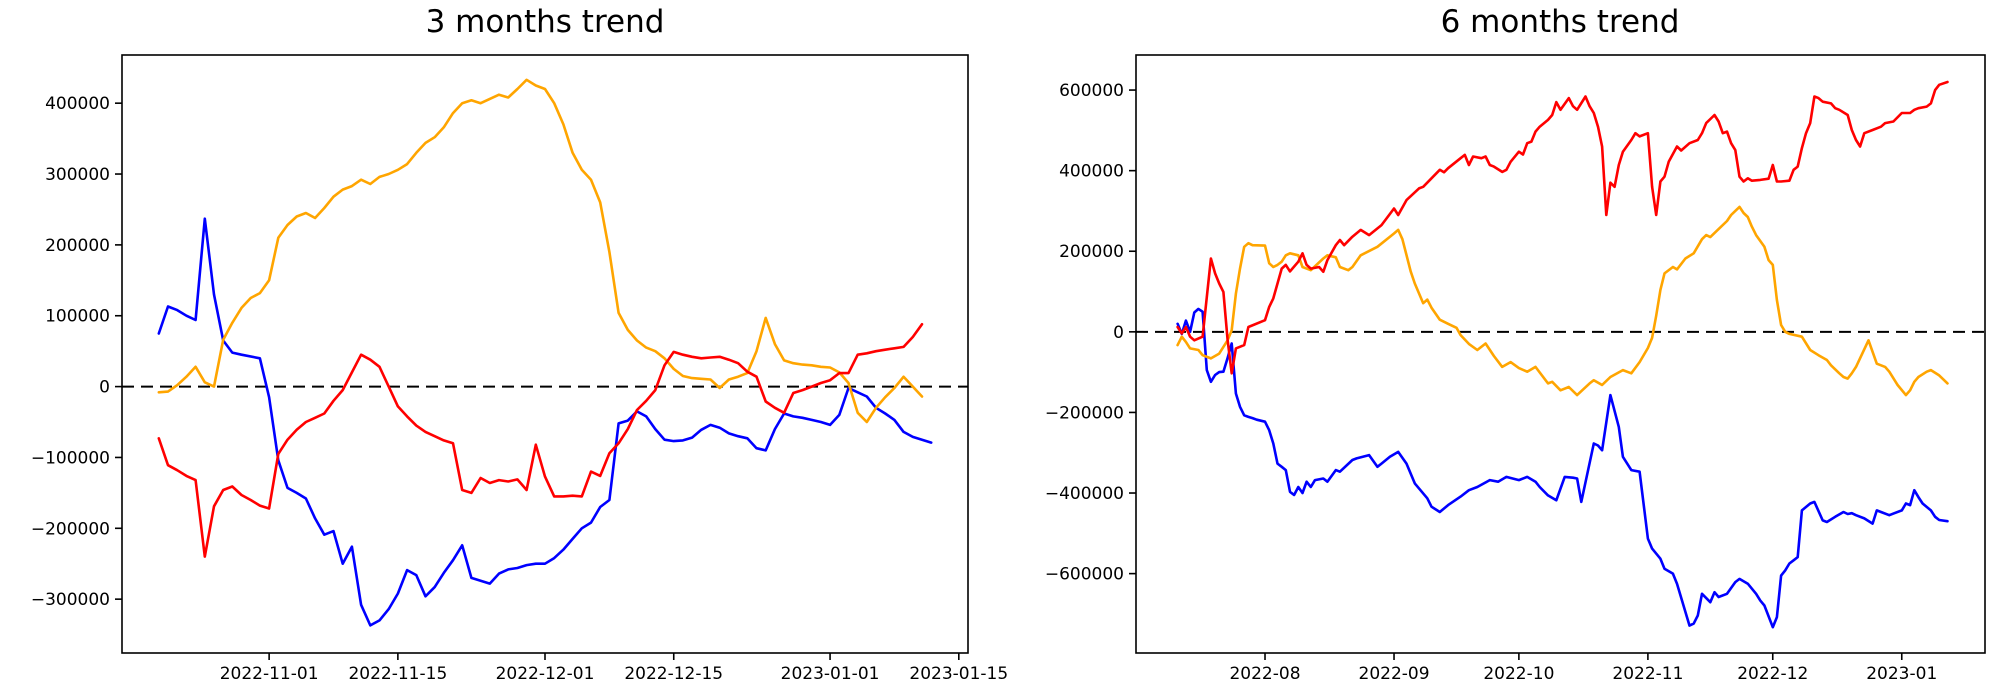  I want to click on left-chart-title: 3 months trend, so click(545, 22).